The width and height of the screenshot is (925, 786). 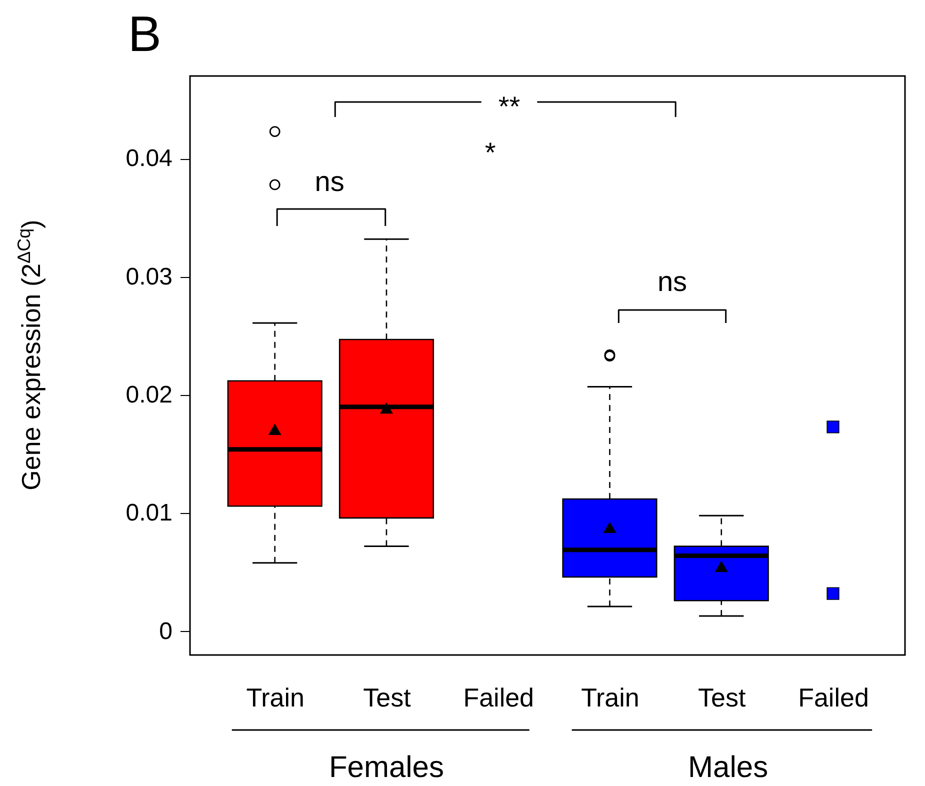 What do you see at coordinates (149, 395) in the screenshot?
I see `y-tick-label: 0.02` at bounding box center [149, 395].